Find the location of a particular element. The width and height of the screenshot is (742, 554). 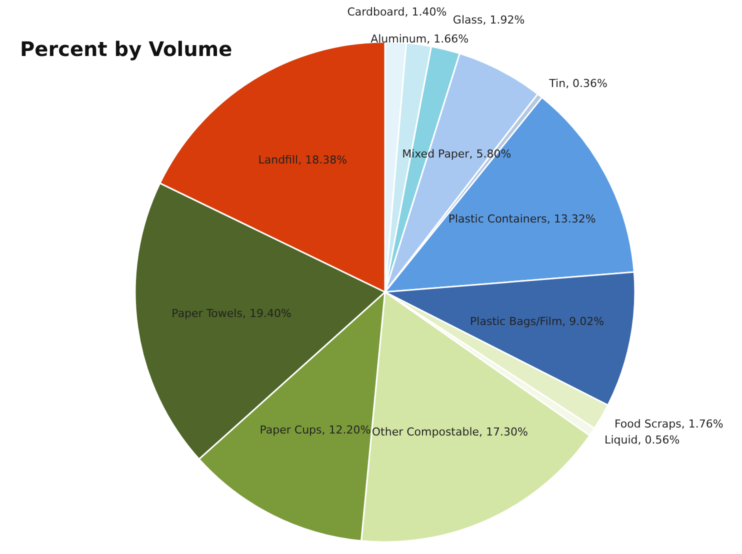

slice-label: Liquid, 0.56% is located at coordinates (642, 439).